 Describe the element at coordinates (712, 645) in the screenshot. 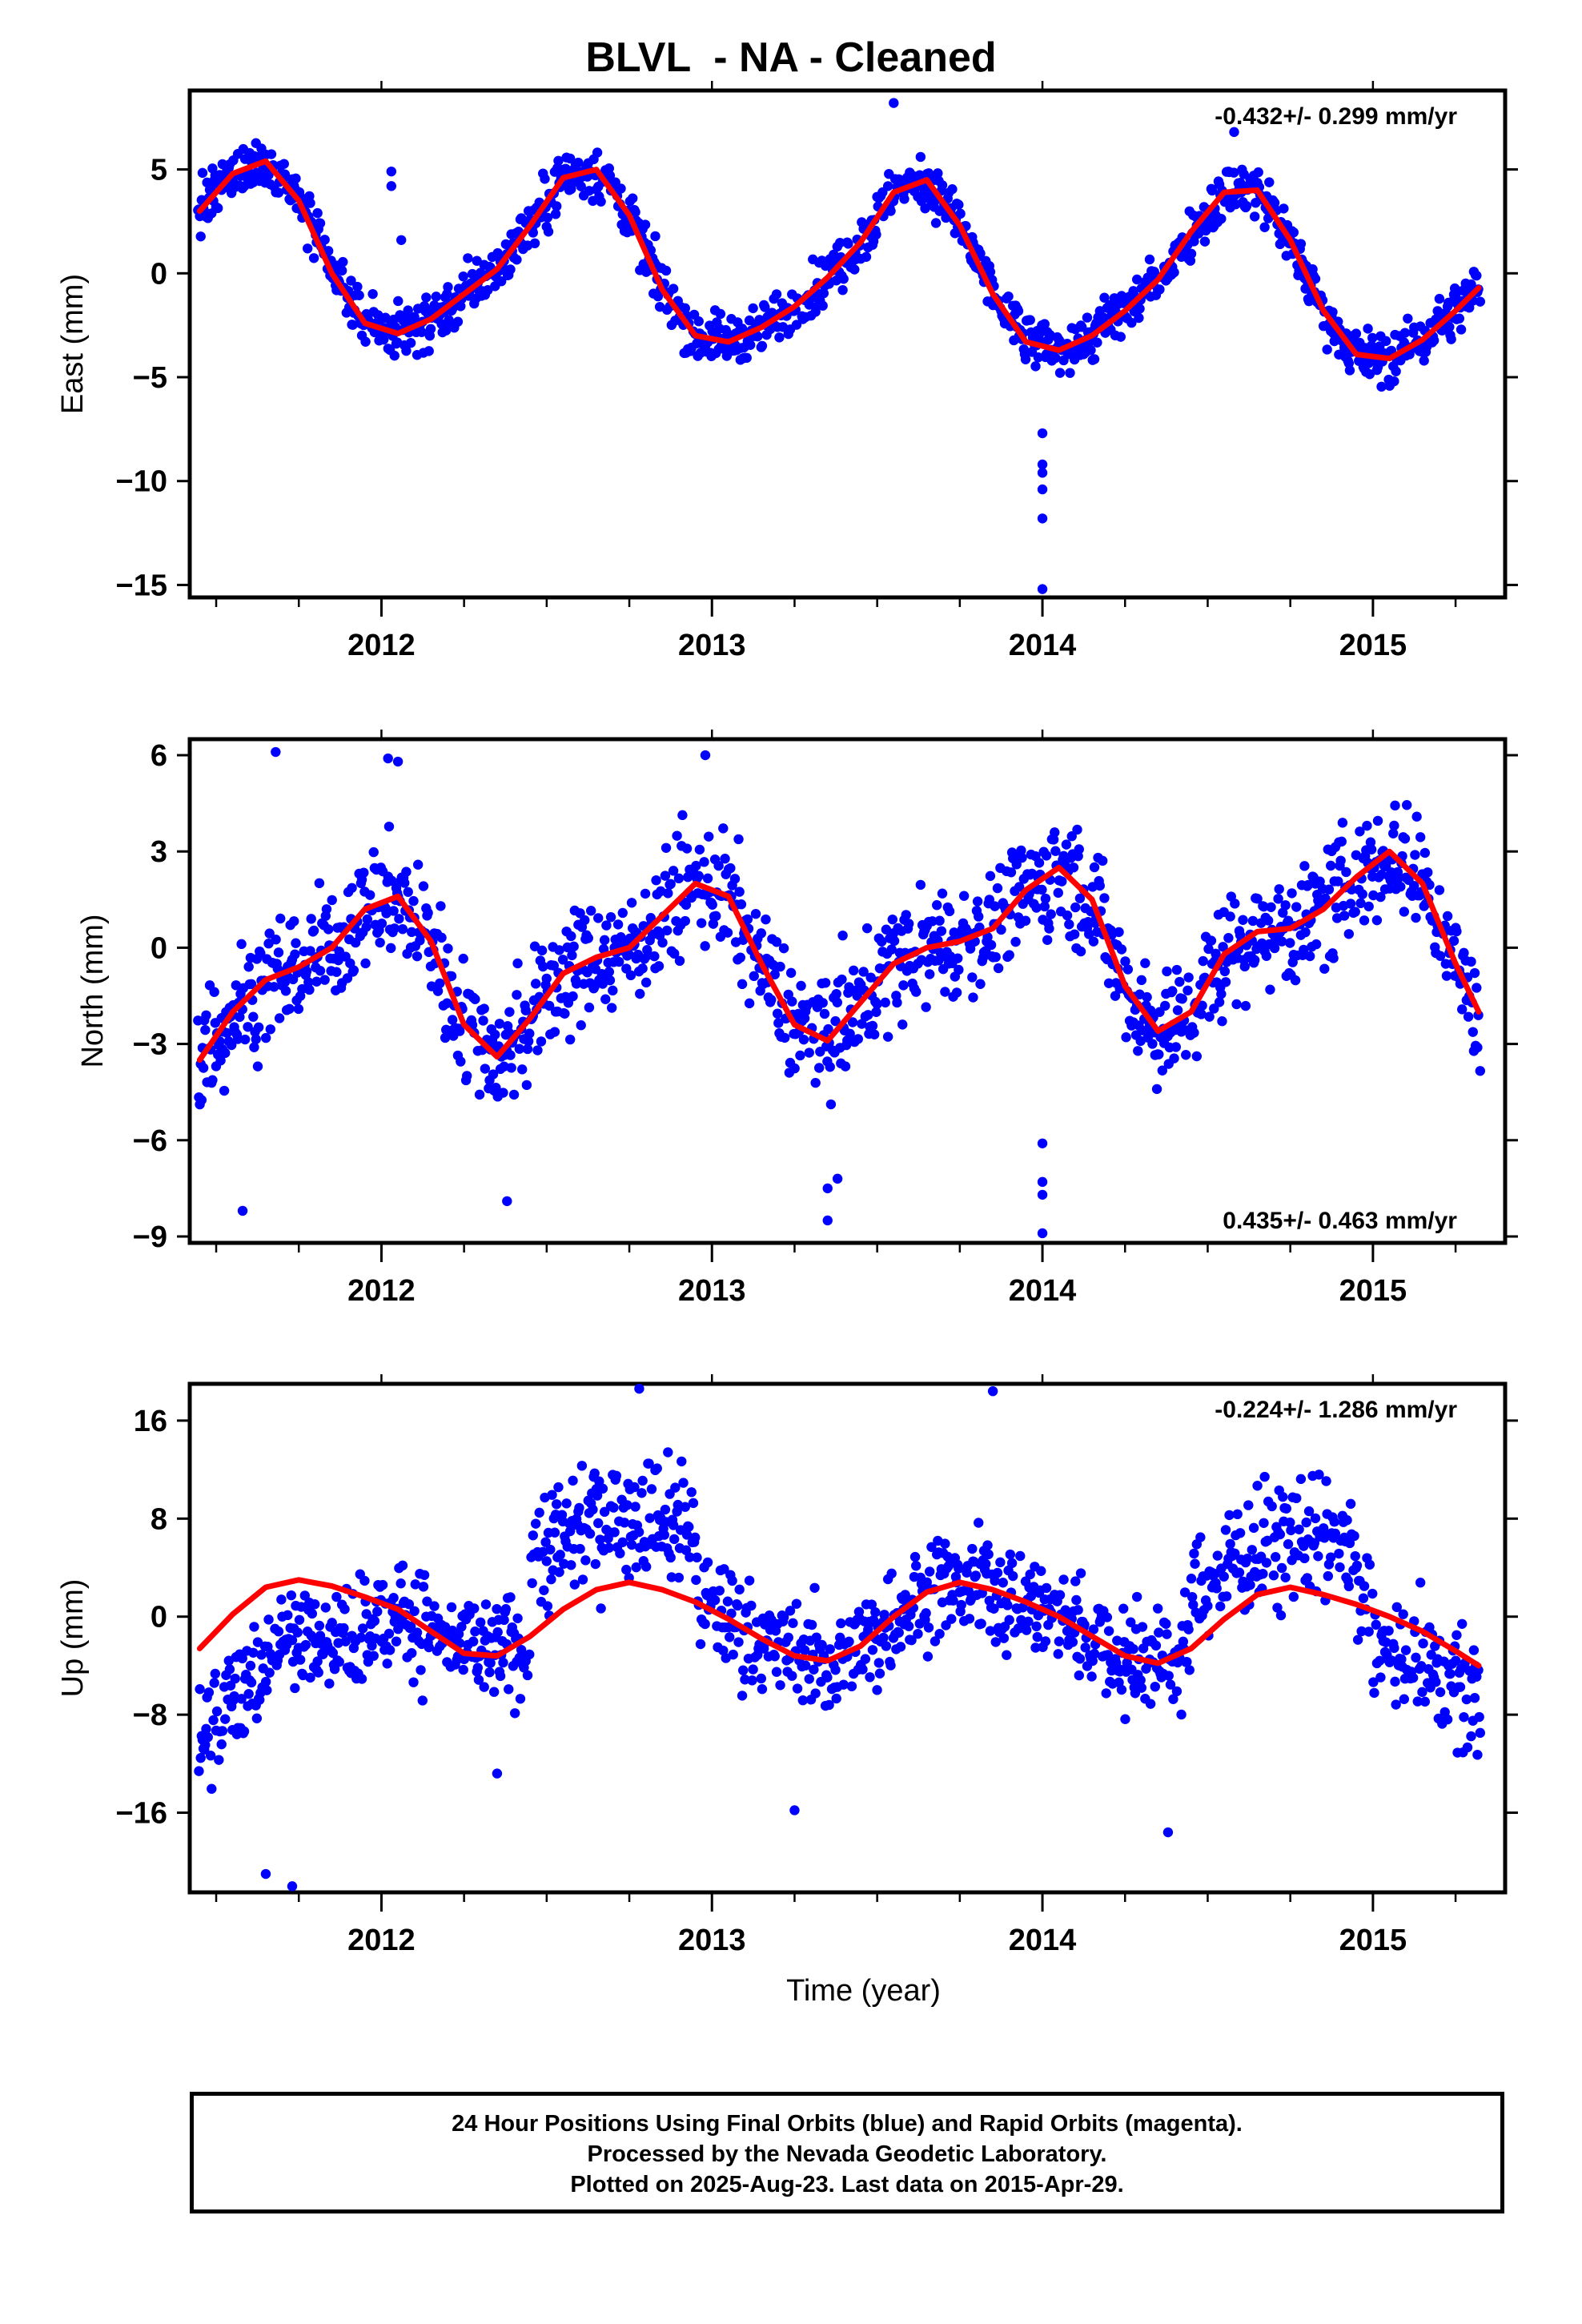

I see `x-tick-label: 2013` at that location.